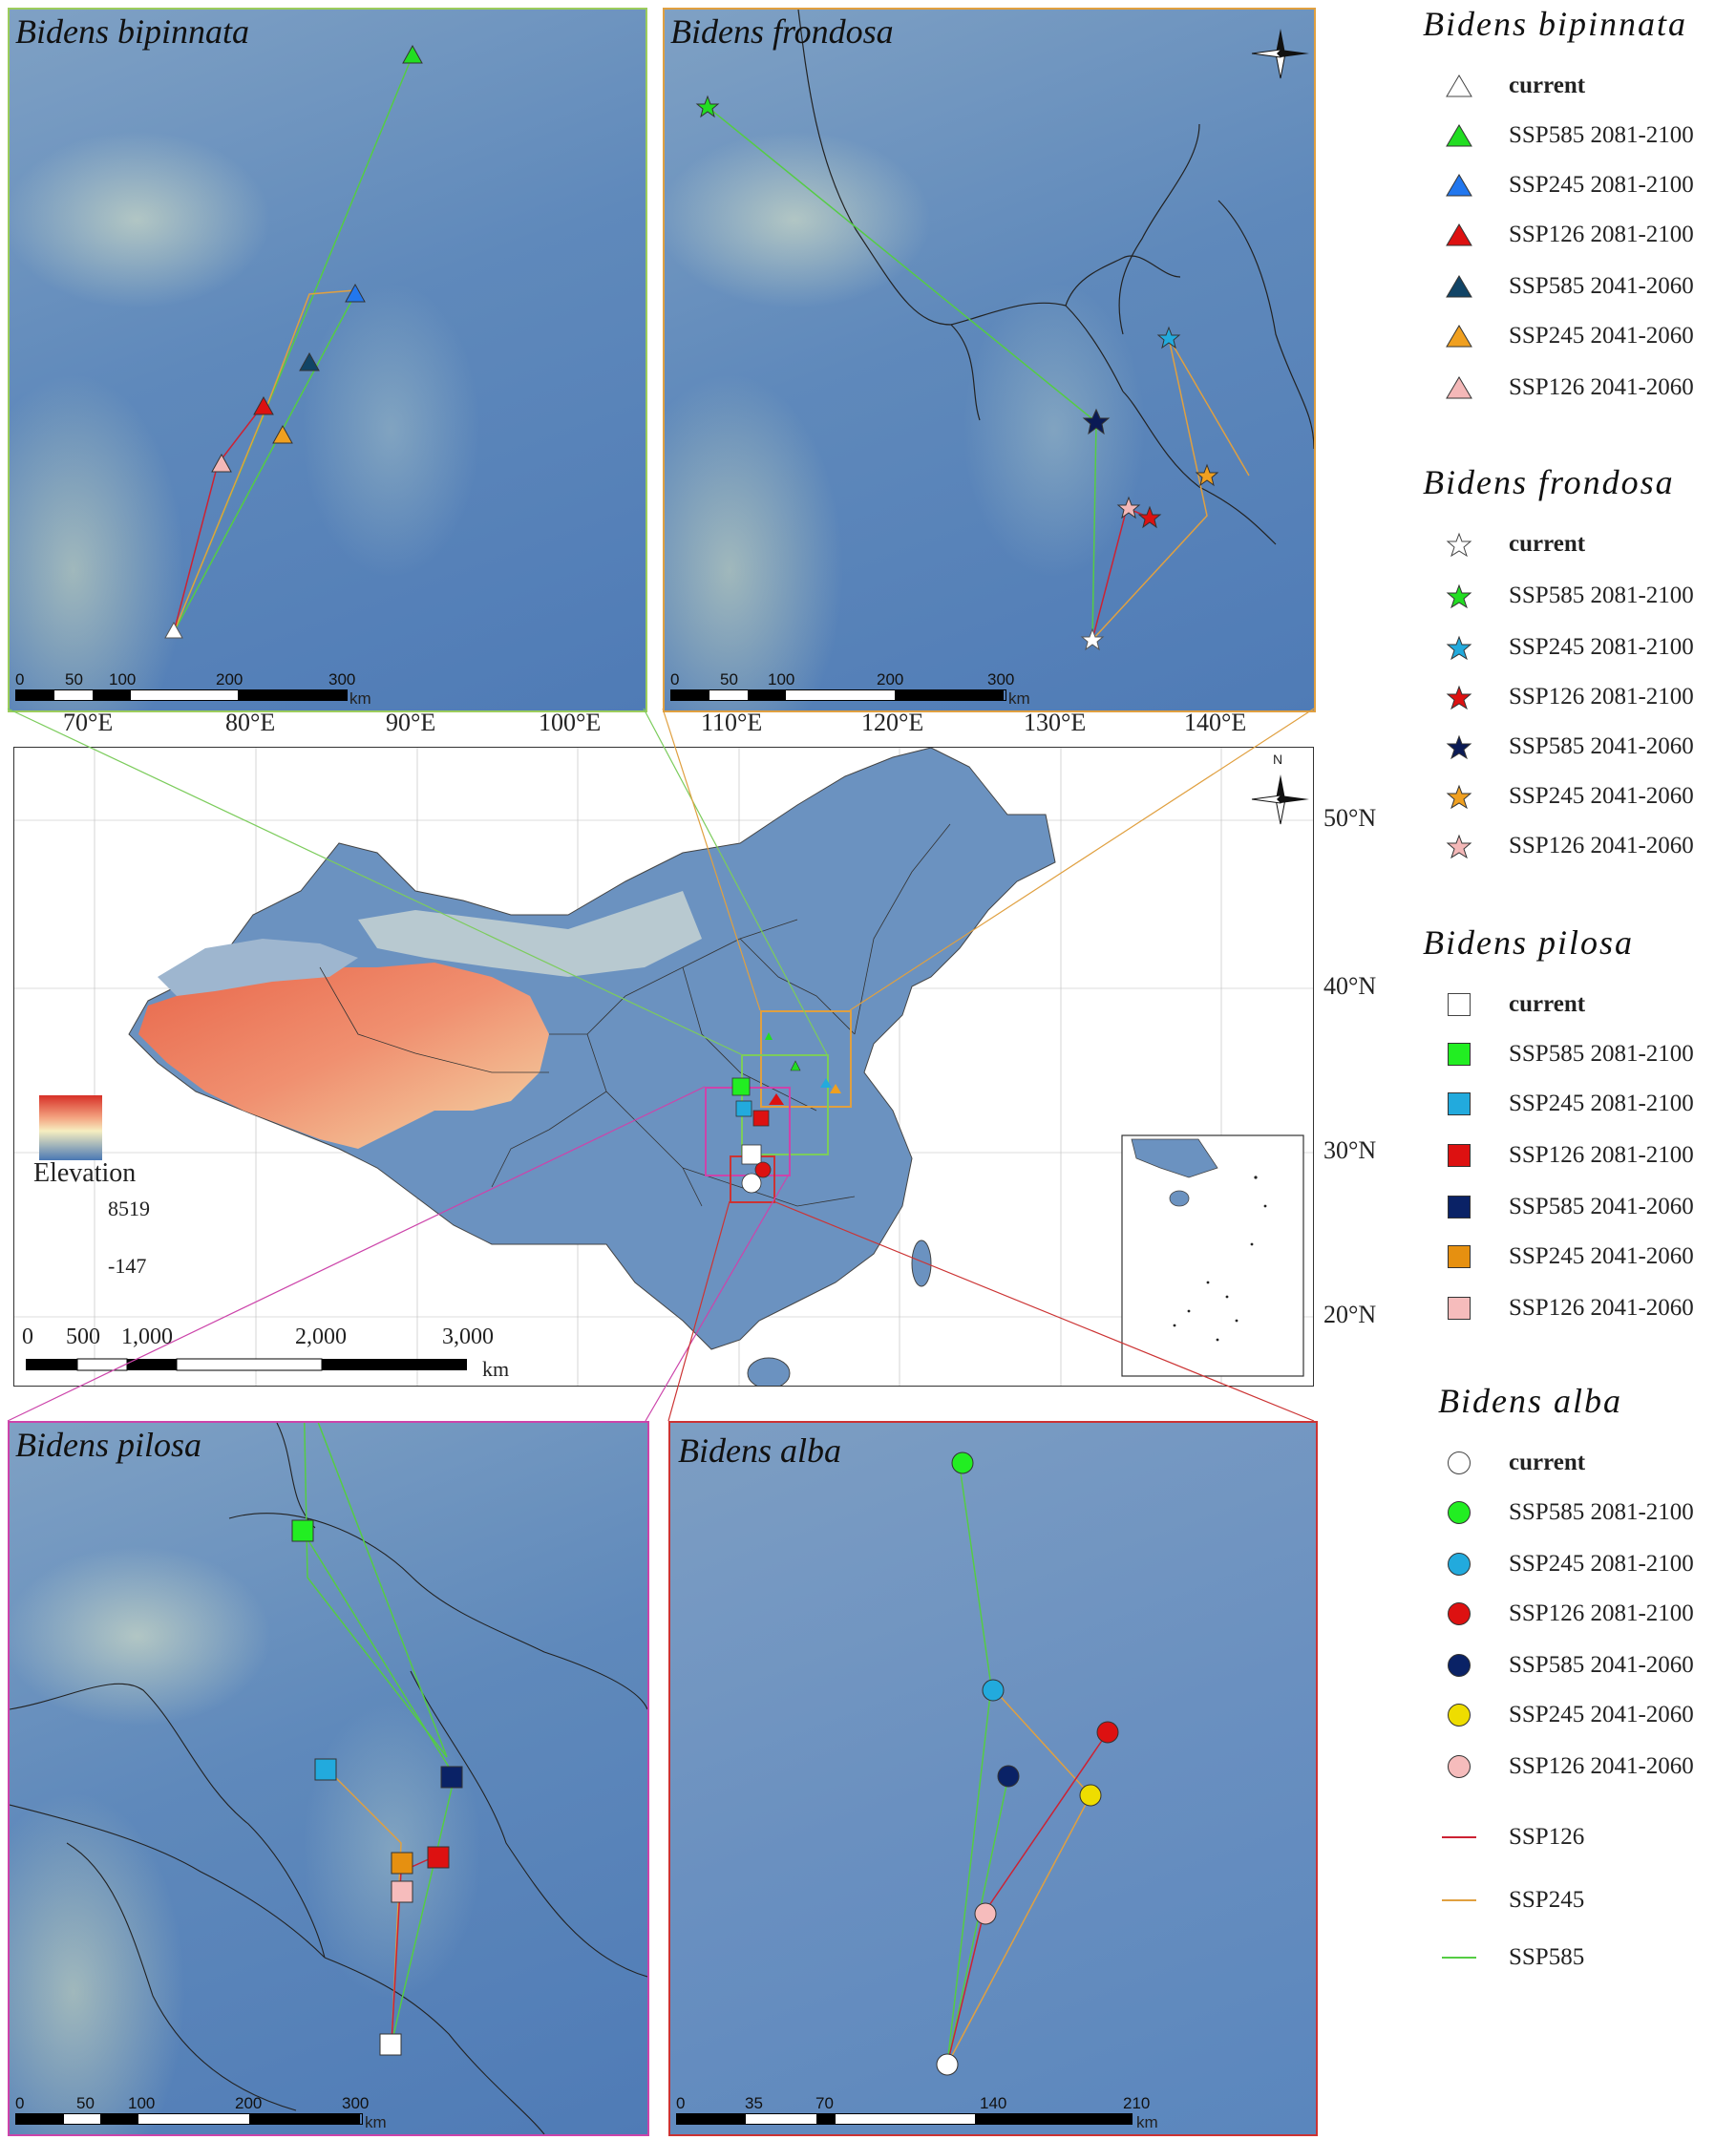 The width and height of the screenshot is (1736, 2140). I want to click on scale-tick: 140, so click(993, 2103).